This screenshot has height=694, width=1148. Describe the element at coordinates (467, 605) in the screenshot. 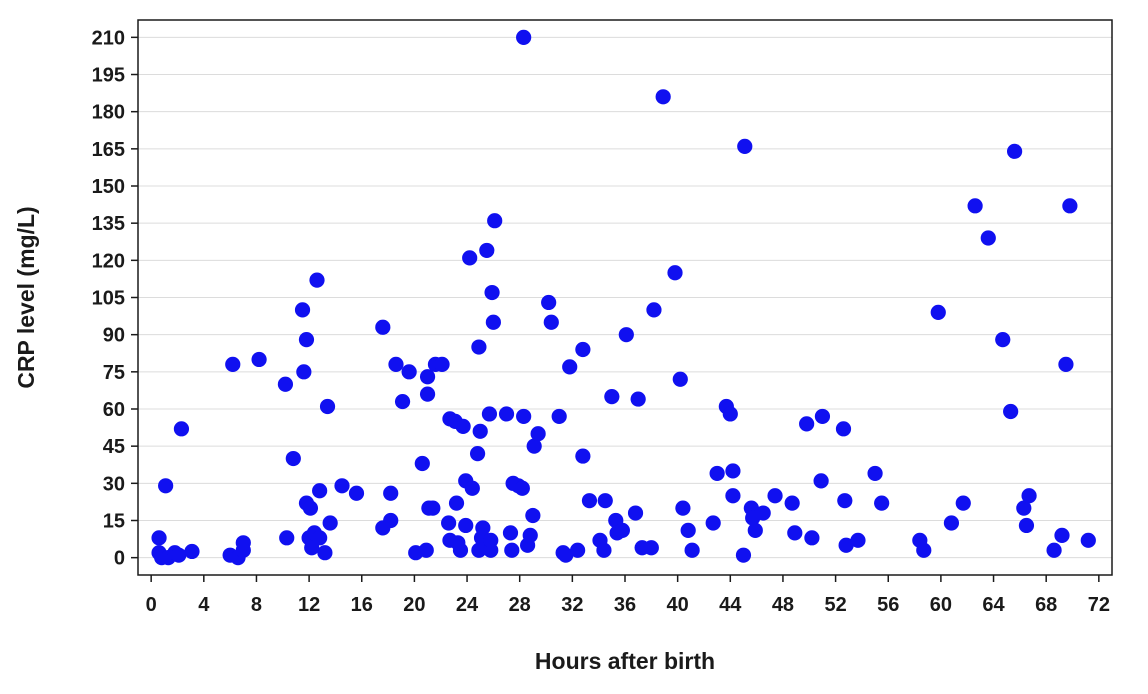

I see `x-tick-label: 24` at that location.